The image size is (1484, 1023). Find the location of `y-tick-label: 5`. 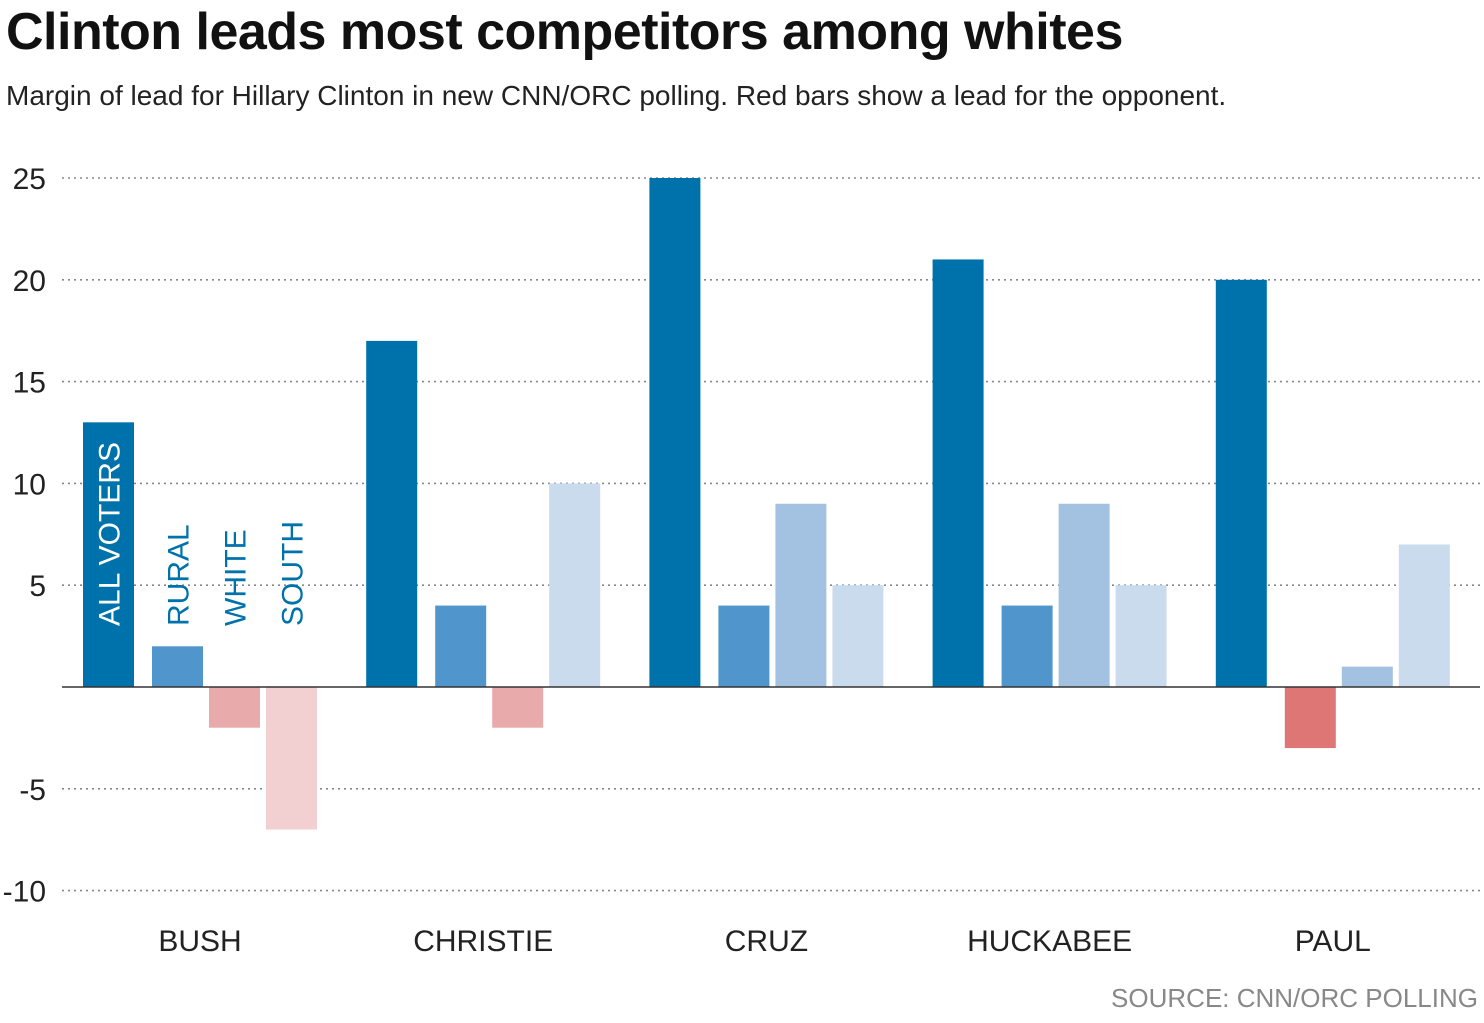

y-tick-label: 5 is located at coordinates (37, 586).